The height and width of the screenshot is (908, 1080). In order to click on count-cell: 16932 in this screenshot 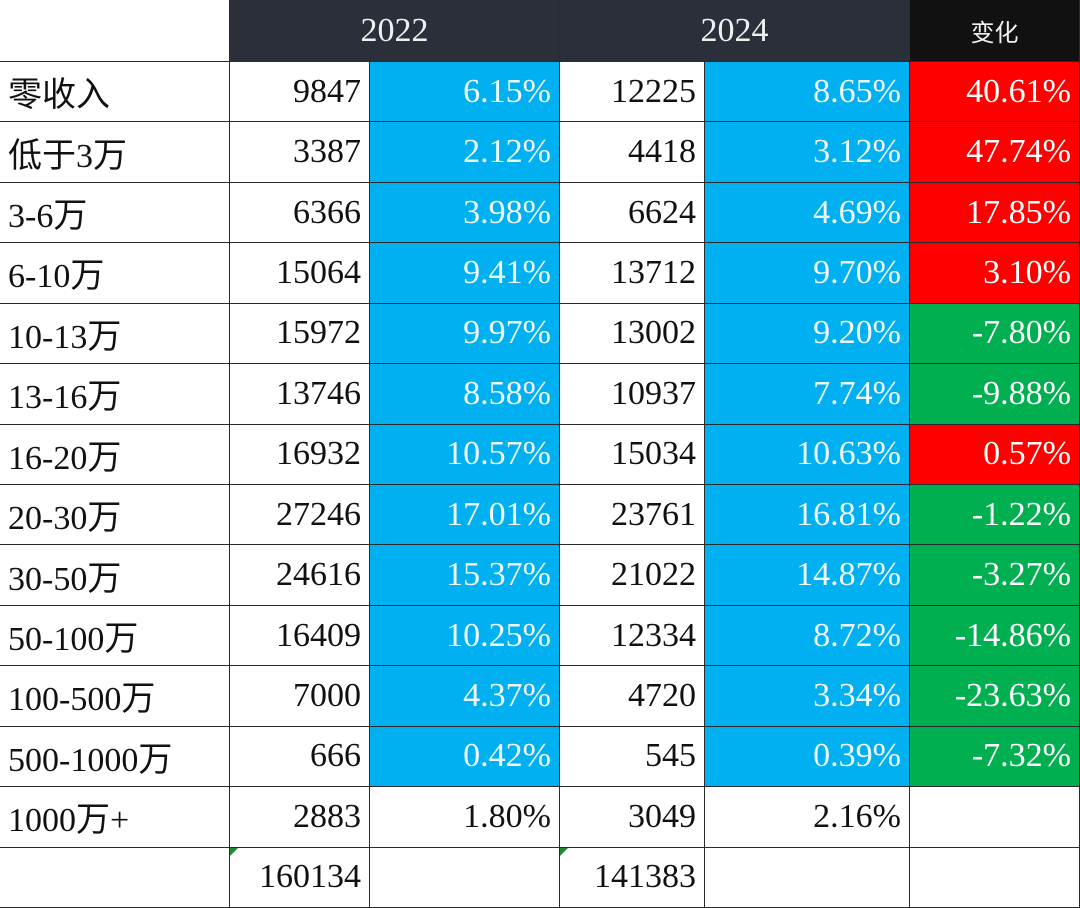, I will do `click(300, 454)`.